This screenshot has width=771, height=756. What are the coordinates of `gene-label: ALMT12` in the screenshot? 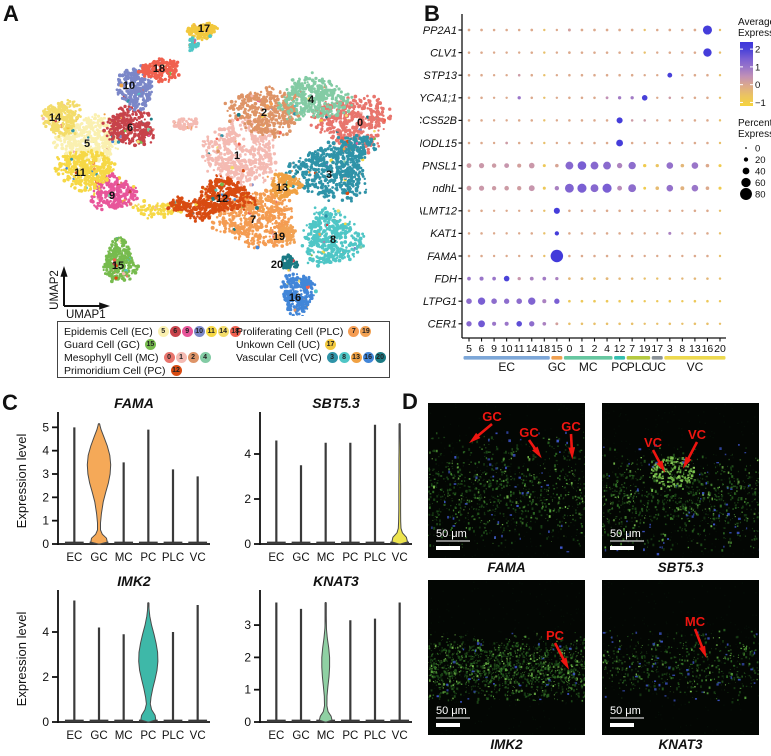 It's located at (438, 212).